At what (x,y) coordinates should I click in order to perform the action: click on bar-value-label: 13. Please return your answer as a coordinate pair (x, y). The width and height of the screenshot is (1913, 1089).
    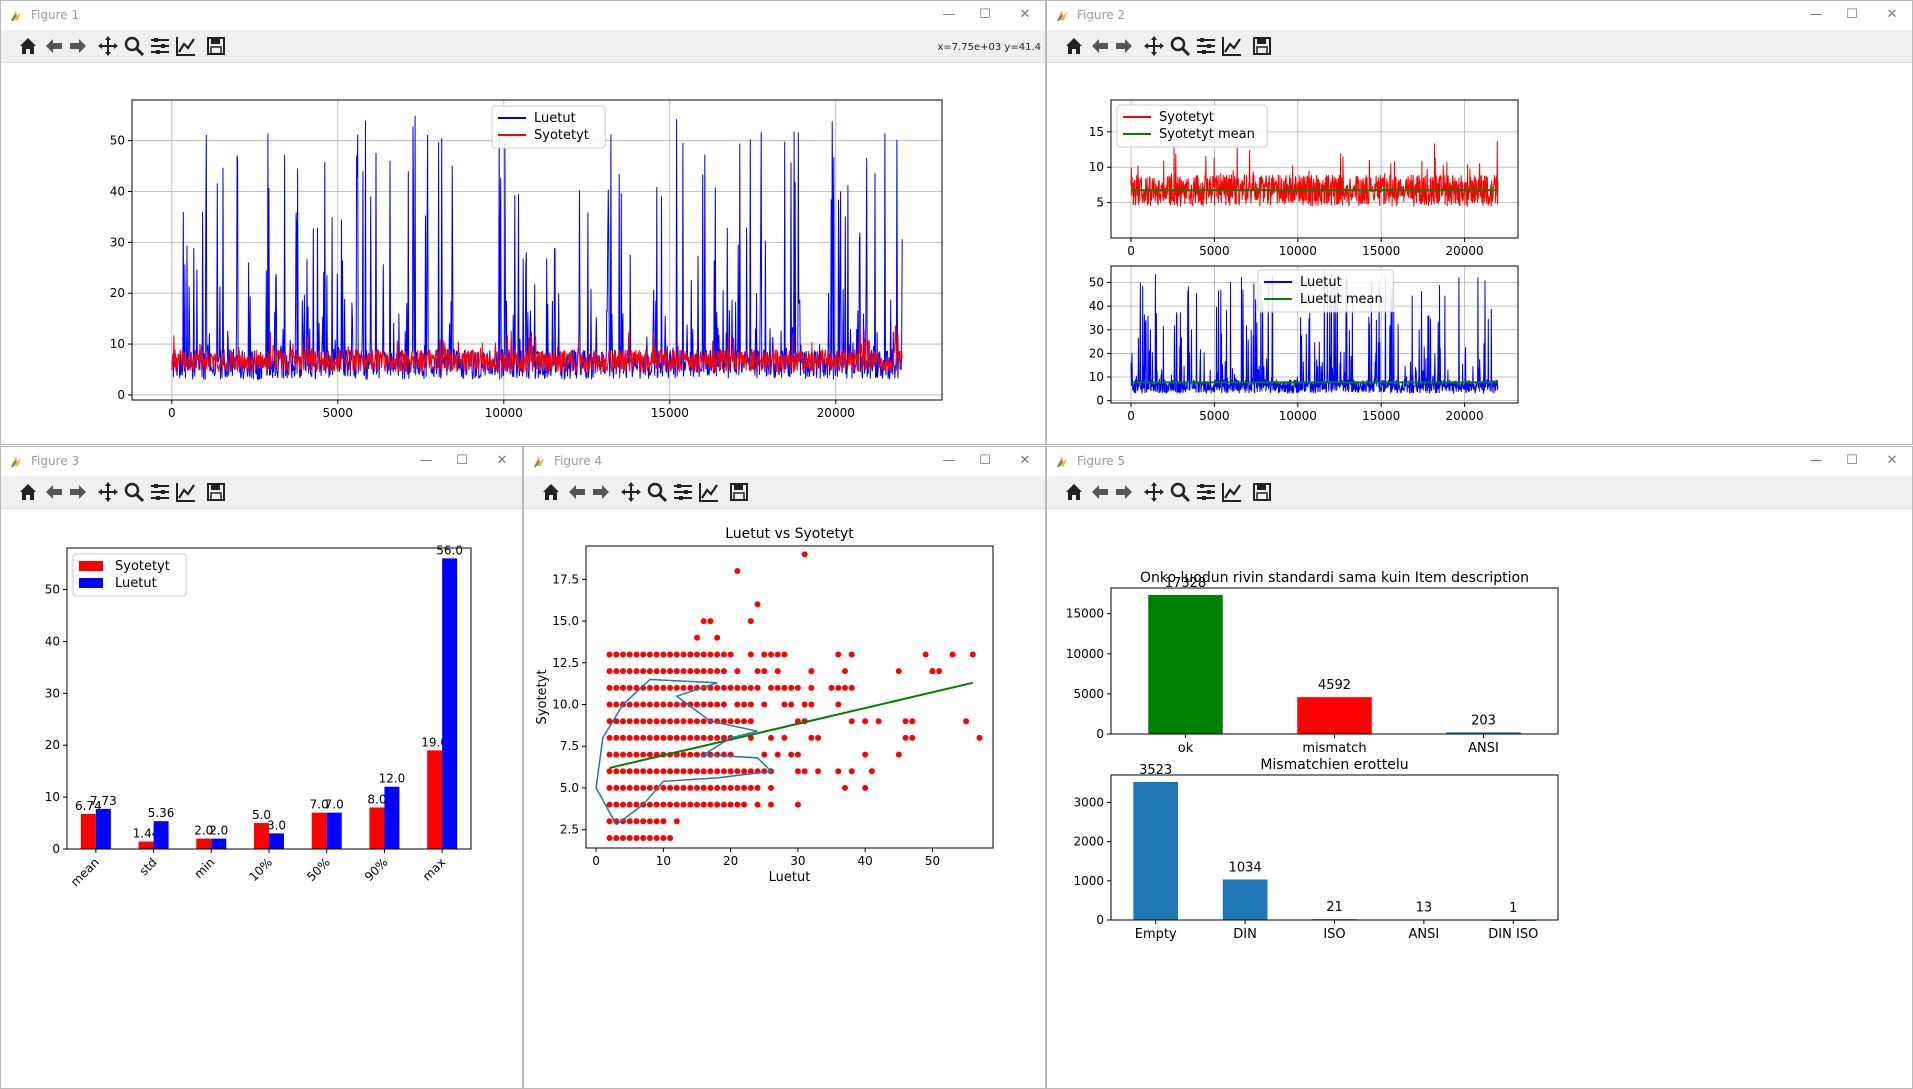
    Looking at the image, I should click on (1424, 907).